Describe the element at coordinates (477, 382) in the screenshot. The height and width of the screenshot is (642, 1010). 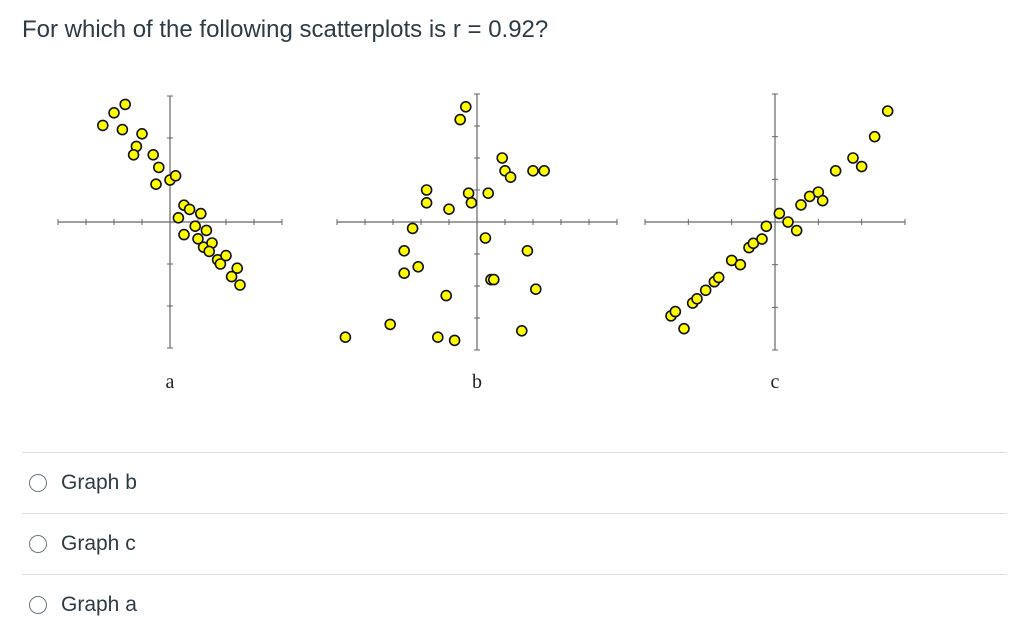
I see `plot-label: b` at that location.